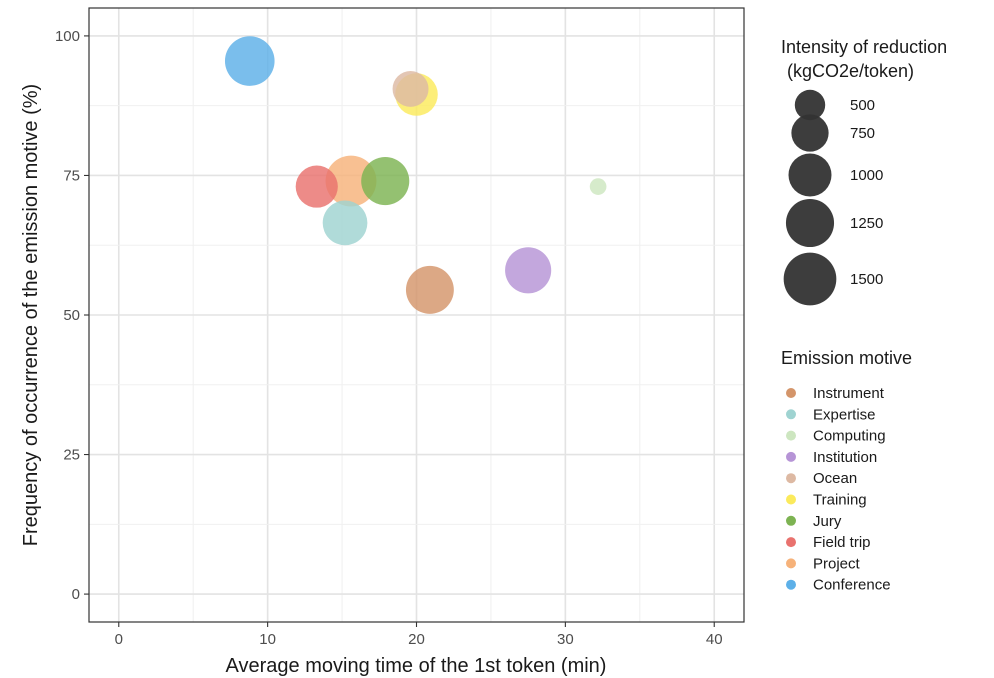 The width and height of the screenshot is (994, 678). What do you see at coordinates (866, 175) in the screenshot?
I see `size-legend-label: 1000` at bounding box center [866, 175].